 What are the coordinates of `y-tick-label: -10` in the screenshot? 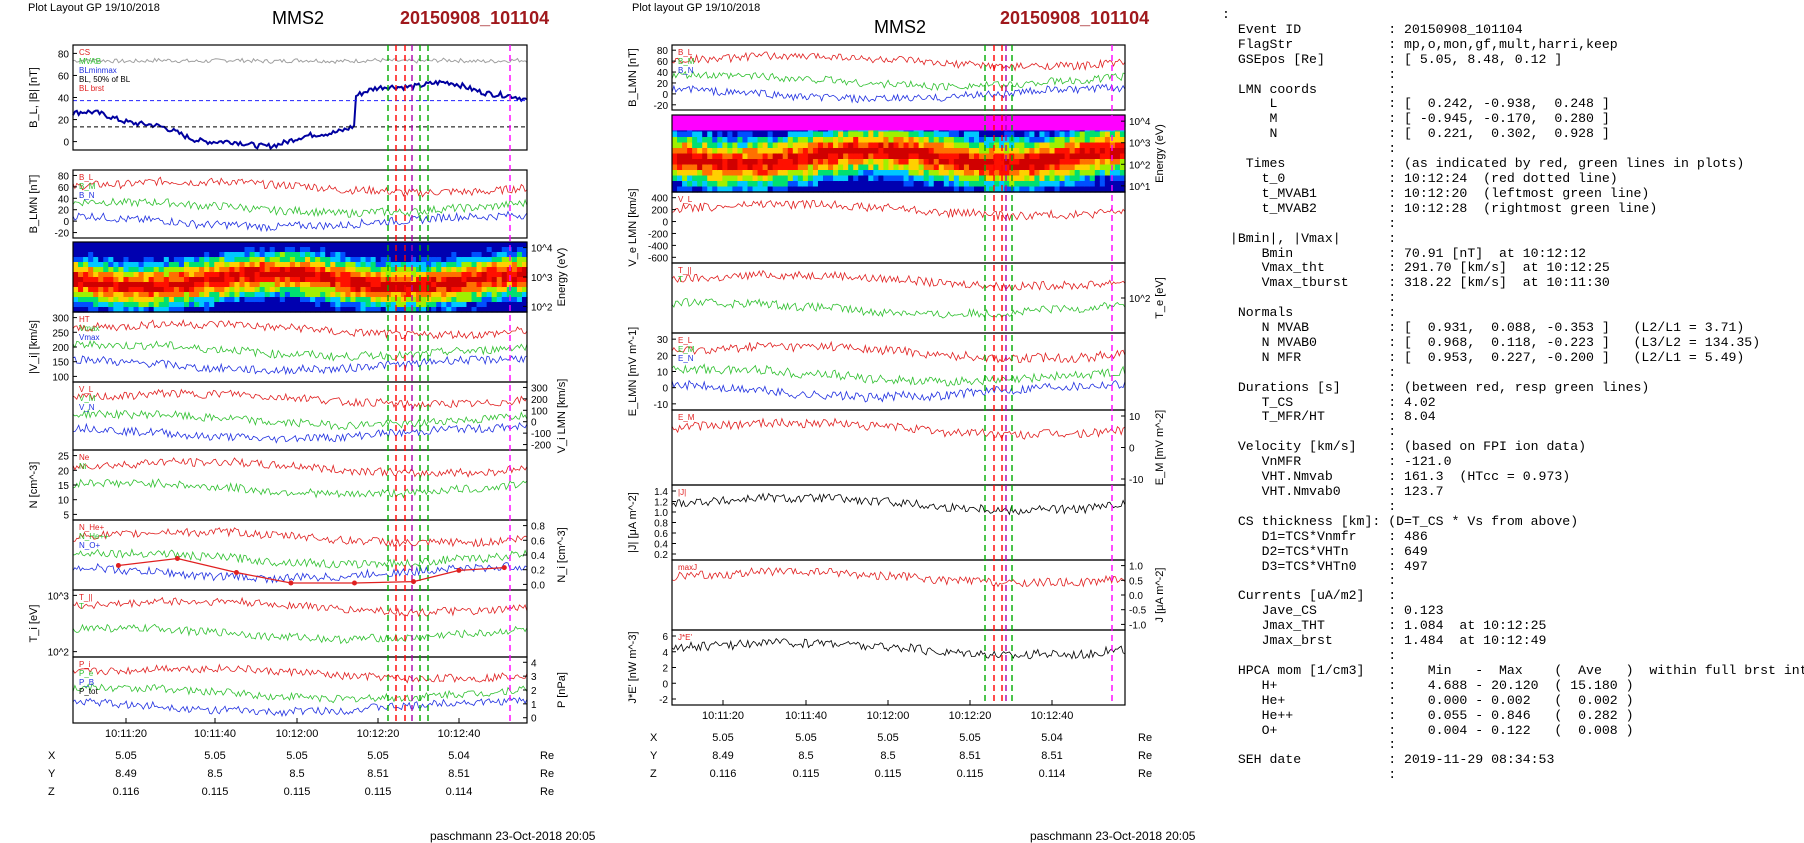 It's located at (661, 405).